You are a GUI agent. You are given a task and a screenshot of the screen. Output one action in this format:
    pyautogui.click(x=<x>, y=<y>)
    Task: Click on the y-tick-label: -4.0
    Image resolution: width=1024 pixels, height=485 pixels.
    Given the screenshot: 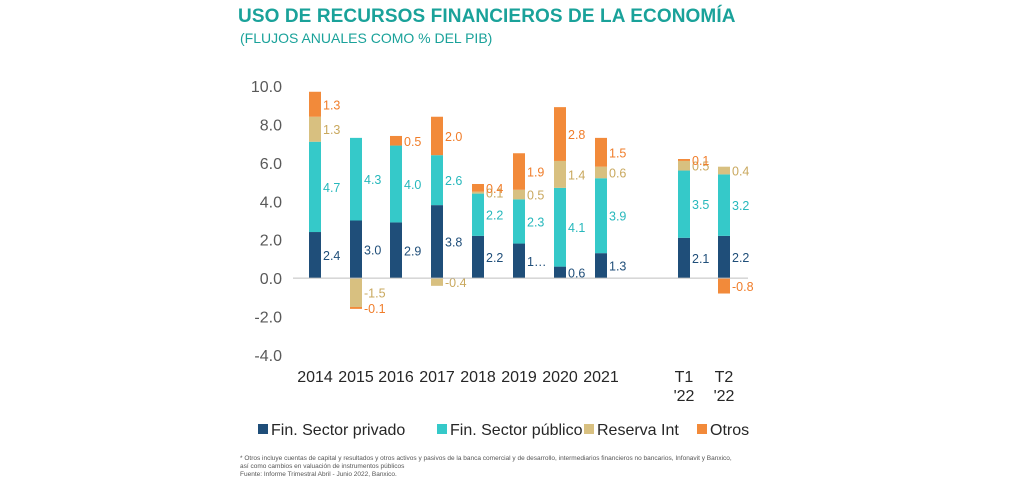 What is the action you would take?
    pyautogui.click(x=268, y=356)
    